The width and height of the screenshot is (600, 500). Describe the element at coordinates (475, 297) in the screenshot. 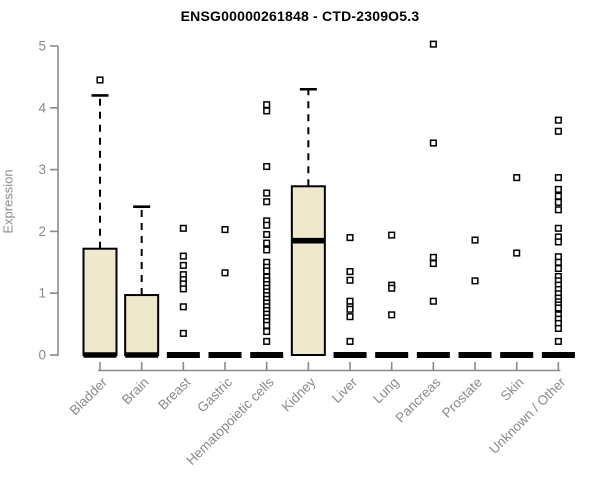

I see `boxplot-prostate` at that location.